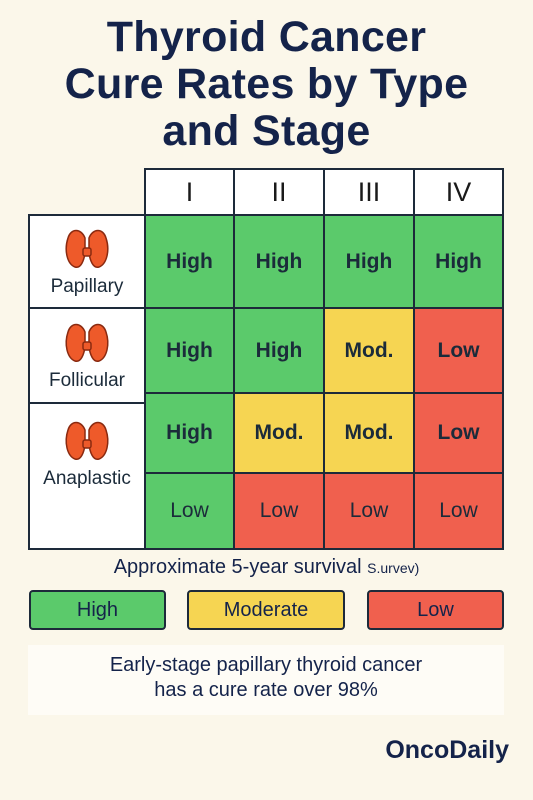  What do you see at coordinates (447, 750) in the screenshot?
I see `brand-logo: OncoDaily` at bounding box center [447, 750].